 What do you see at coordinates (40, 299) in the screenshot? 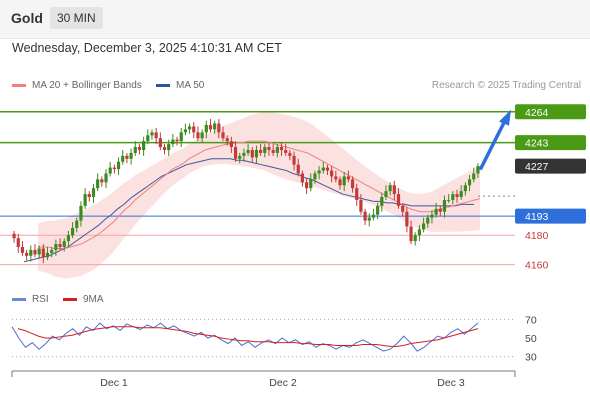
I see `rsi-label: RSI` at bounding box center [40, 299].